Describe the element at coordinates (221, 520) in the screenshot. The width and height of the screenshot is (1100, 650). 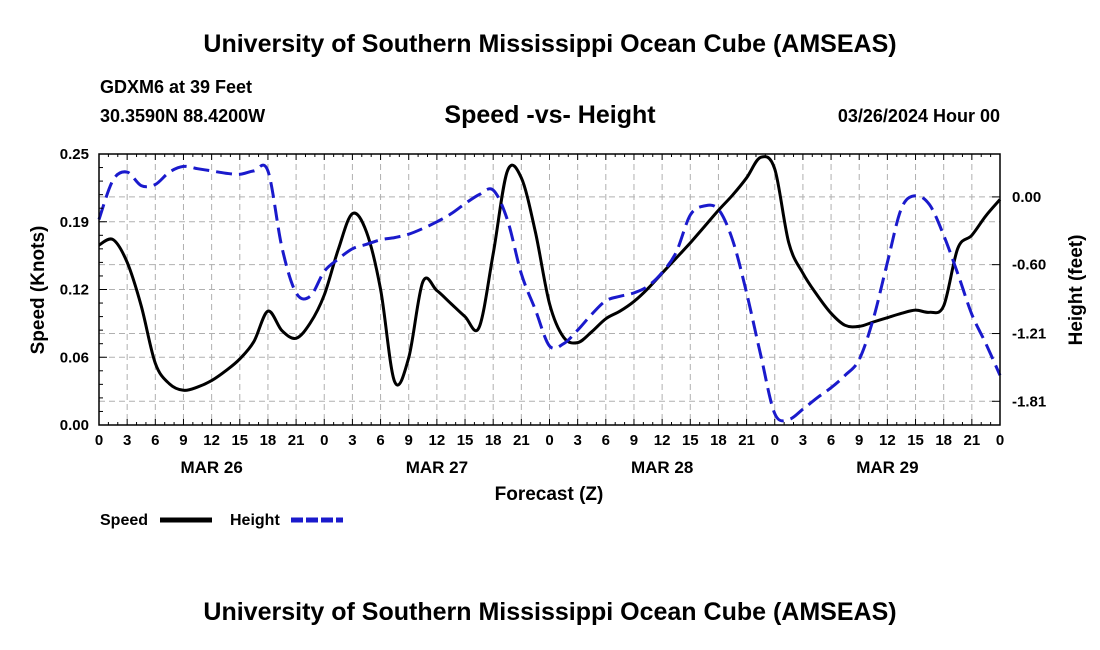
I see `legend: Speed Height` at that location.